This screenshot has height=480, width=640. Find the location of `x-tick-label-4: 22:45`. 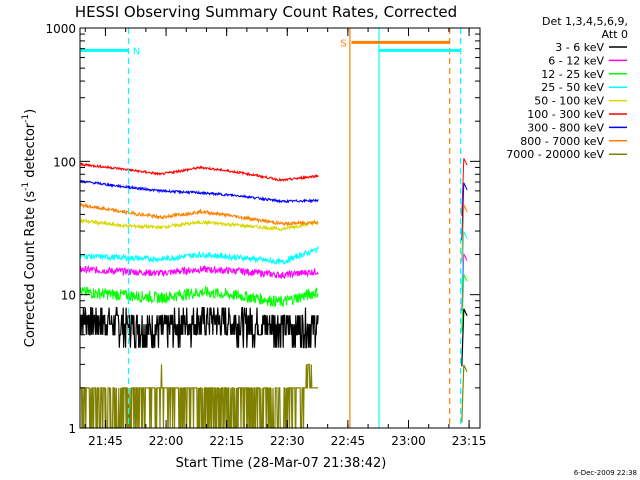

x-tick-label-4: 22:45 is located at coordinates (348, 441).